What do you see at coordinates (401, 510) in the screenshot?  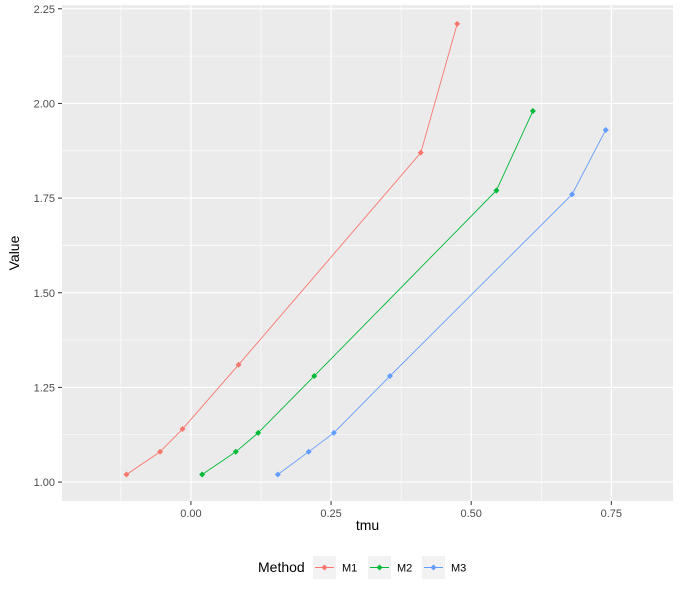 I see `x-axis: 0.00 0.25 0.50 0.75` at bounding box center [401, 510].